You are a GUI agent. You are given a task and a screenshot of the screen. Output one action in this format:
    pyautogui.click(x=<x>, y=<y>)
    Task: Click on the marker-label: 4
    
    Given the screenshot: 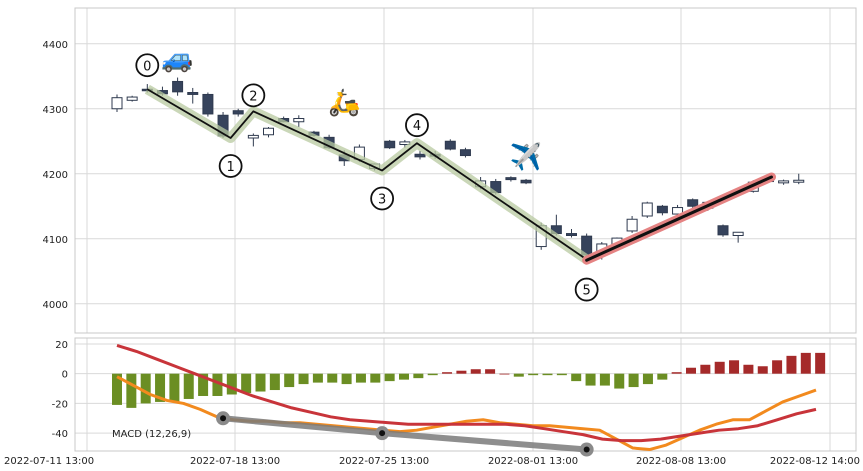 What is the action you would take?
    pyautogui.click(x=417, y=126)
    